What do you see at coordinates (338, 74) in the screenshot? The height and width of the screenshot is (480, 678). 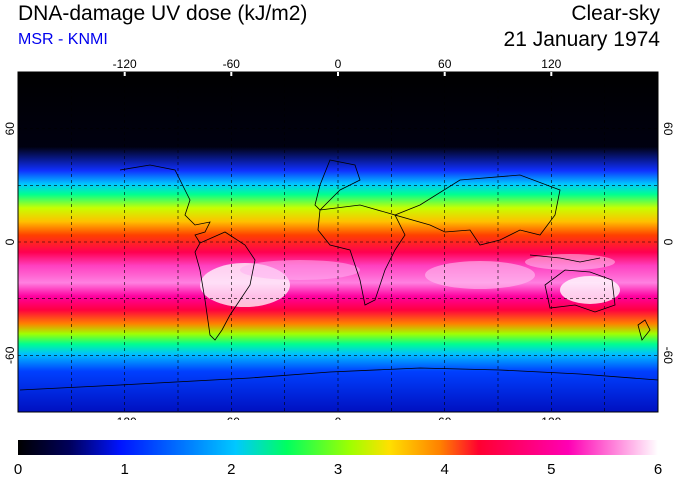 I see `frame-ticks` at bounding box center [338, 74].